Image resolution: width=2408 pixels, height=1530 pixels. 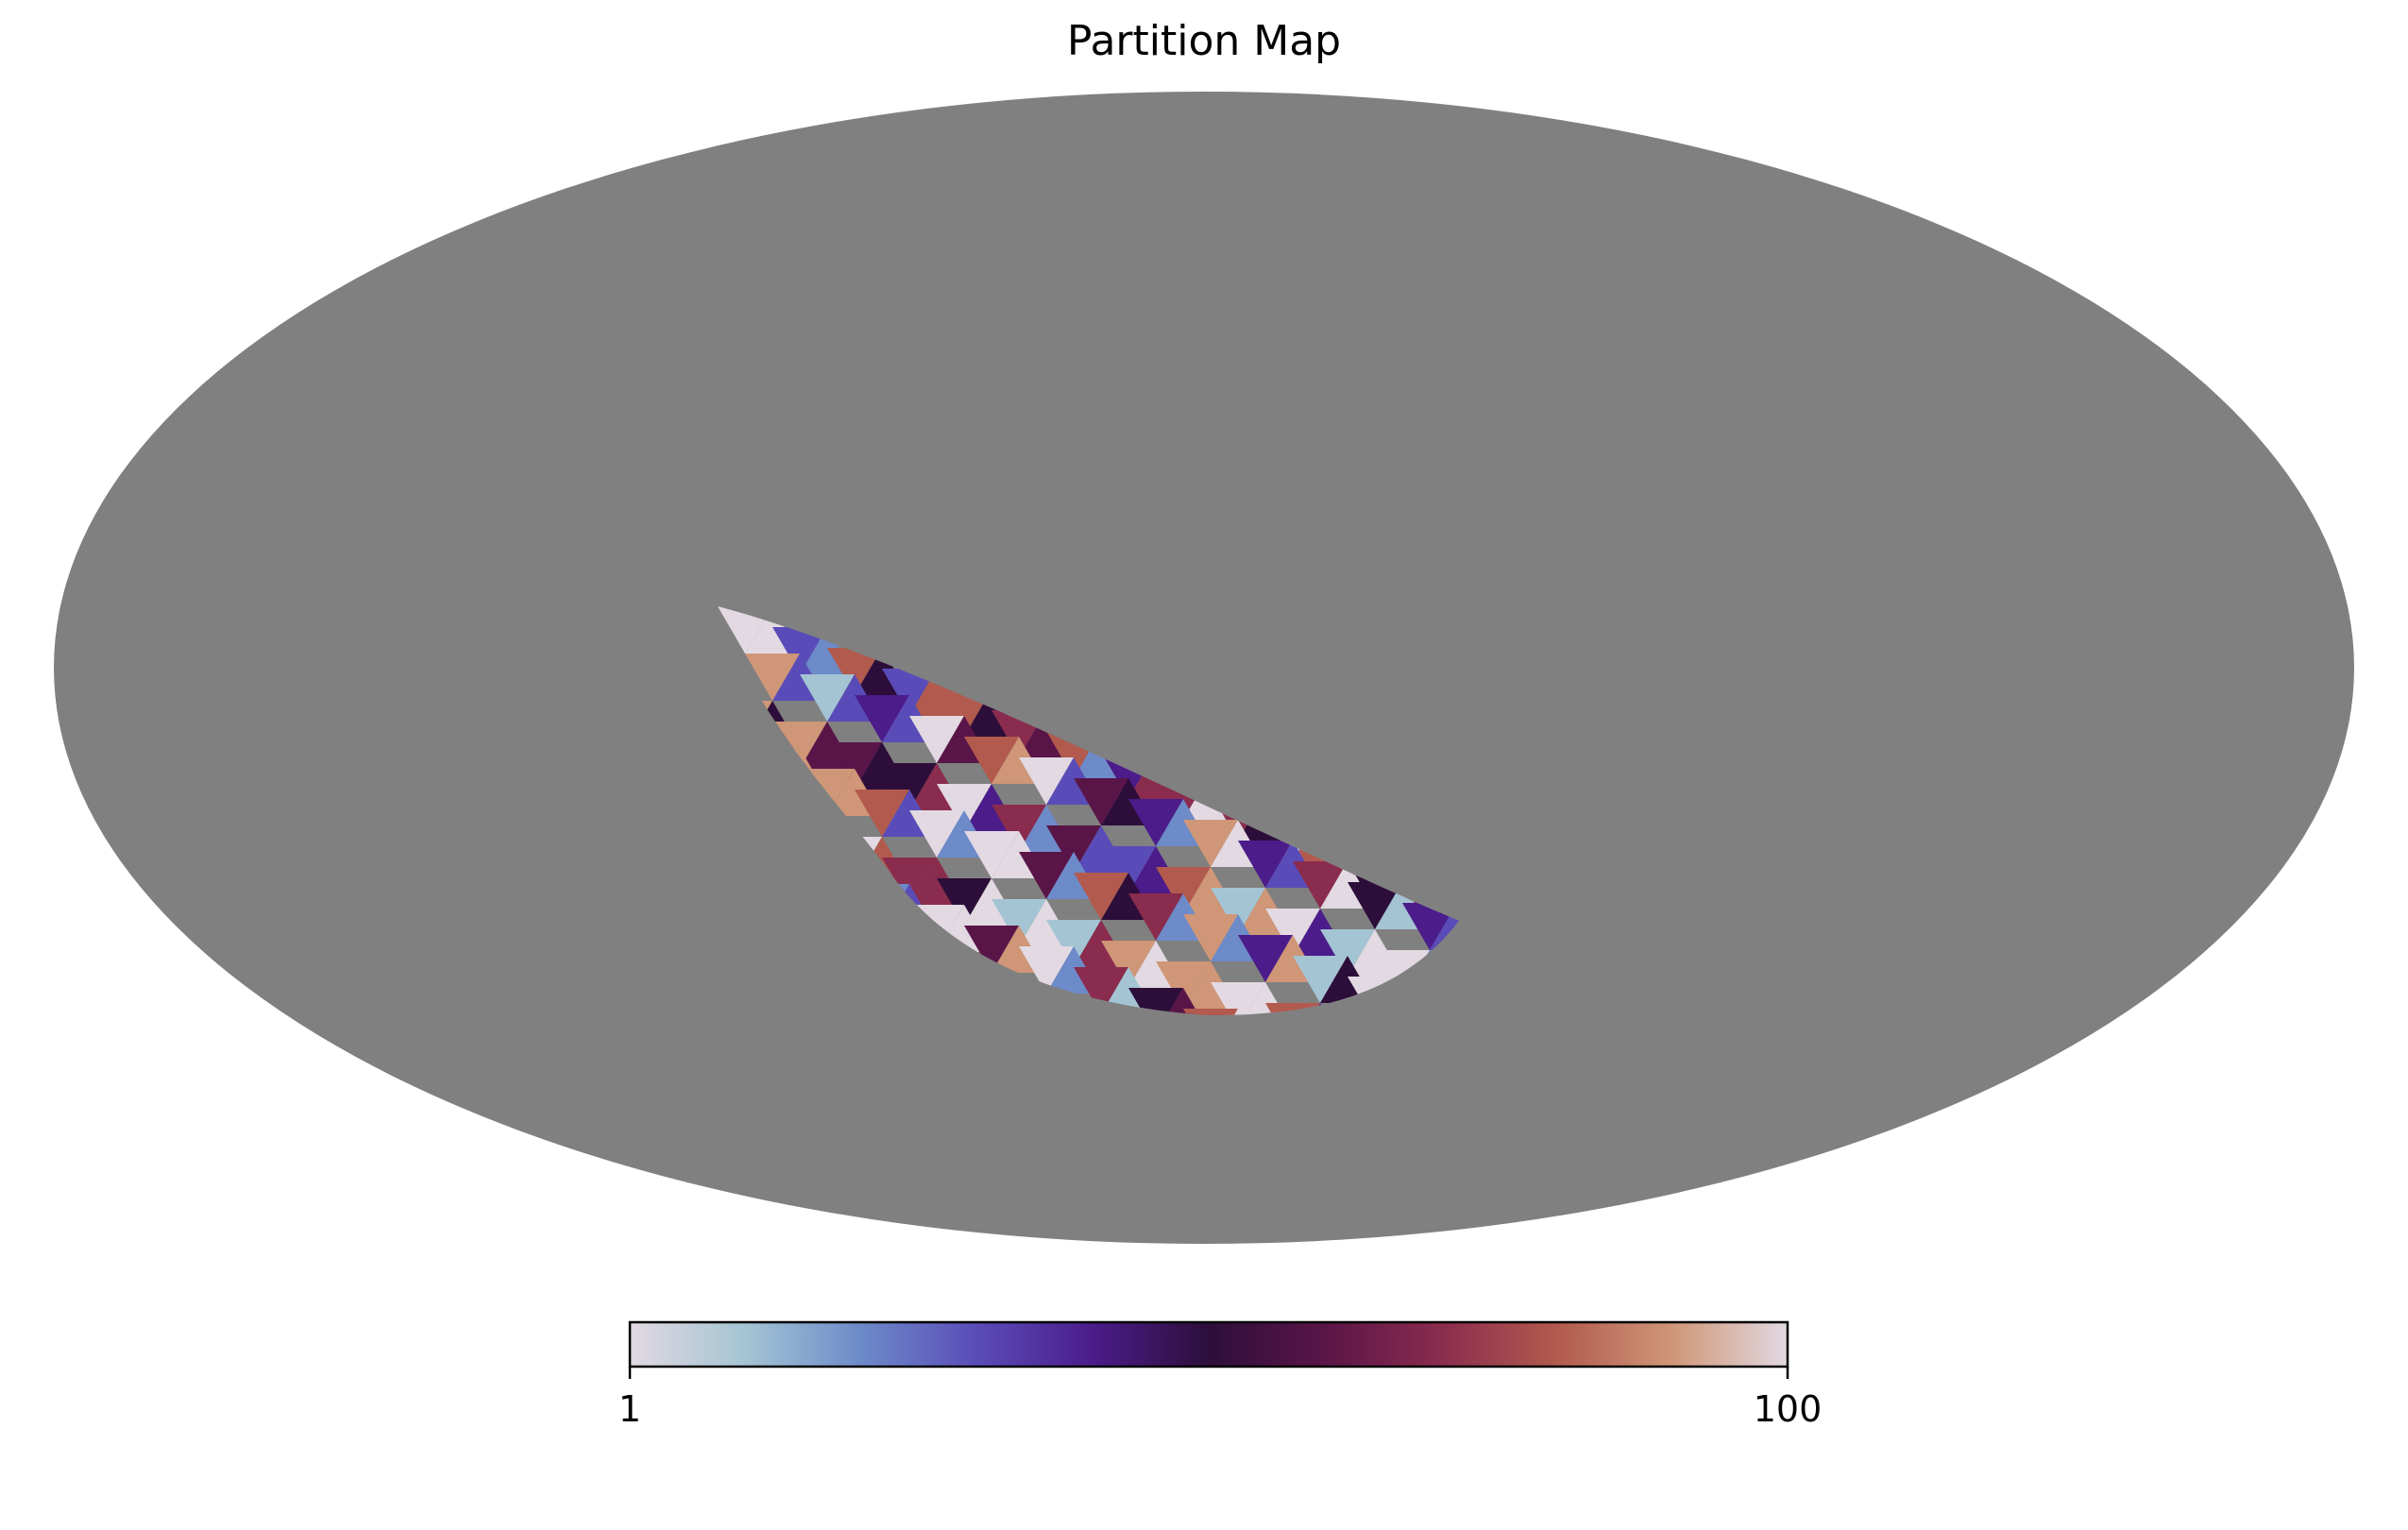 What do you see at coordinates (630, 1409) in the screenshot?
I see `colorbar-min-label: 1` at bounding box center [630, 1409].